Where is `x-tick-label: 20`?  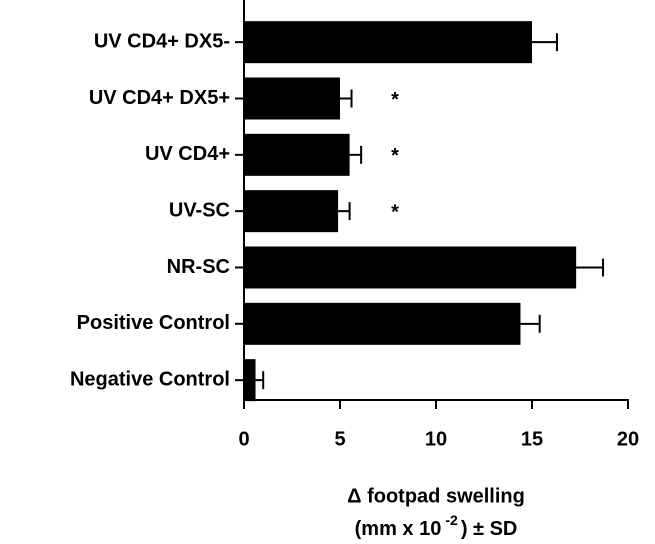
x-tick-label: 20 is located at coordinates (628, 439).